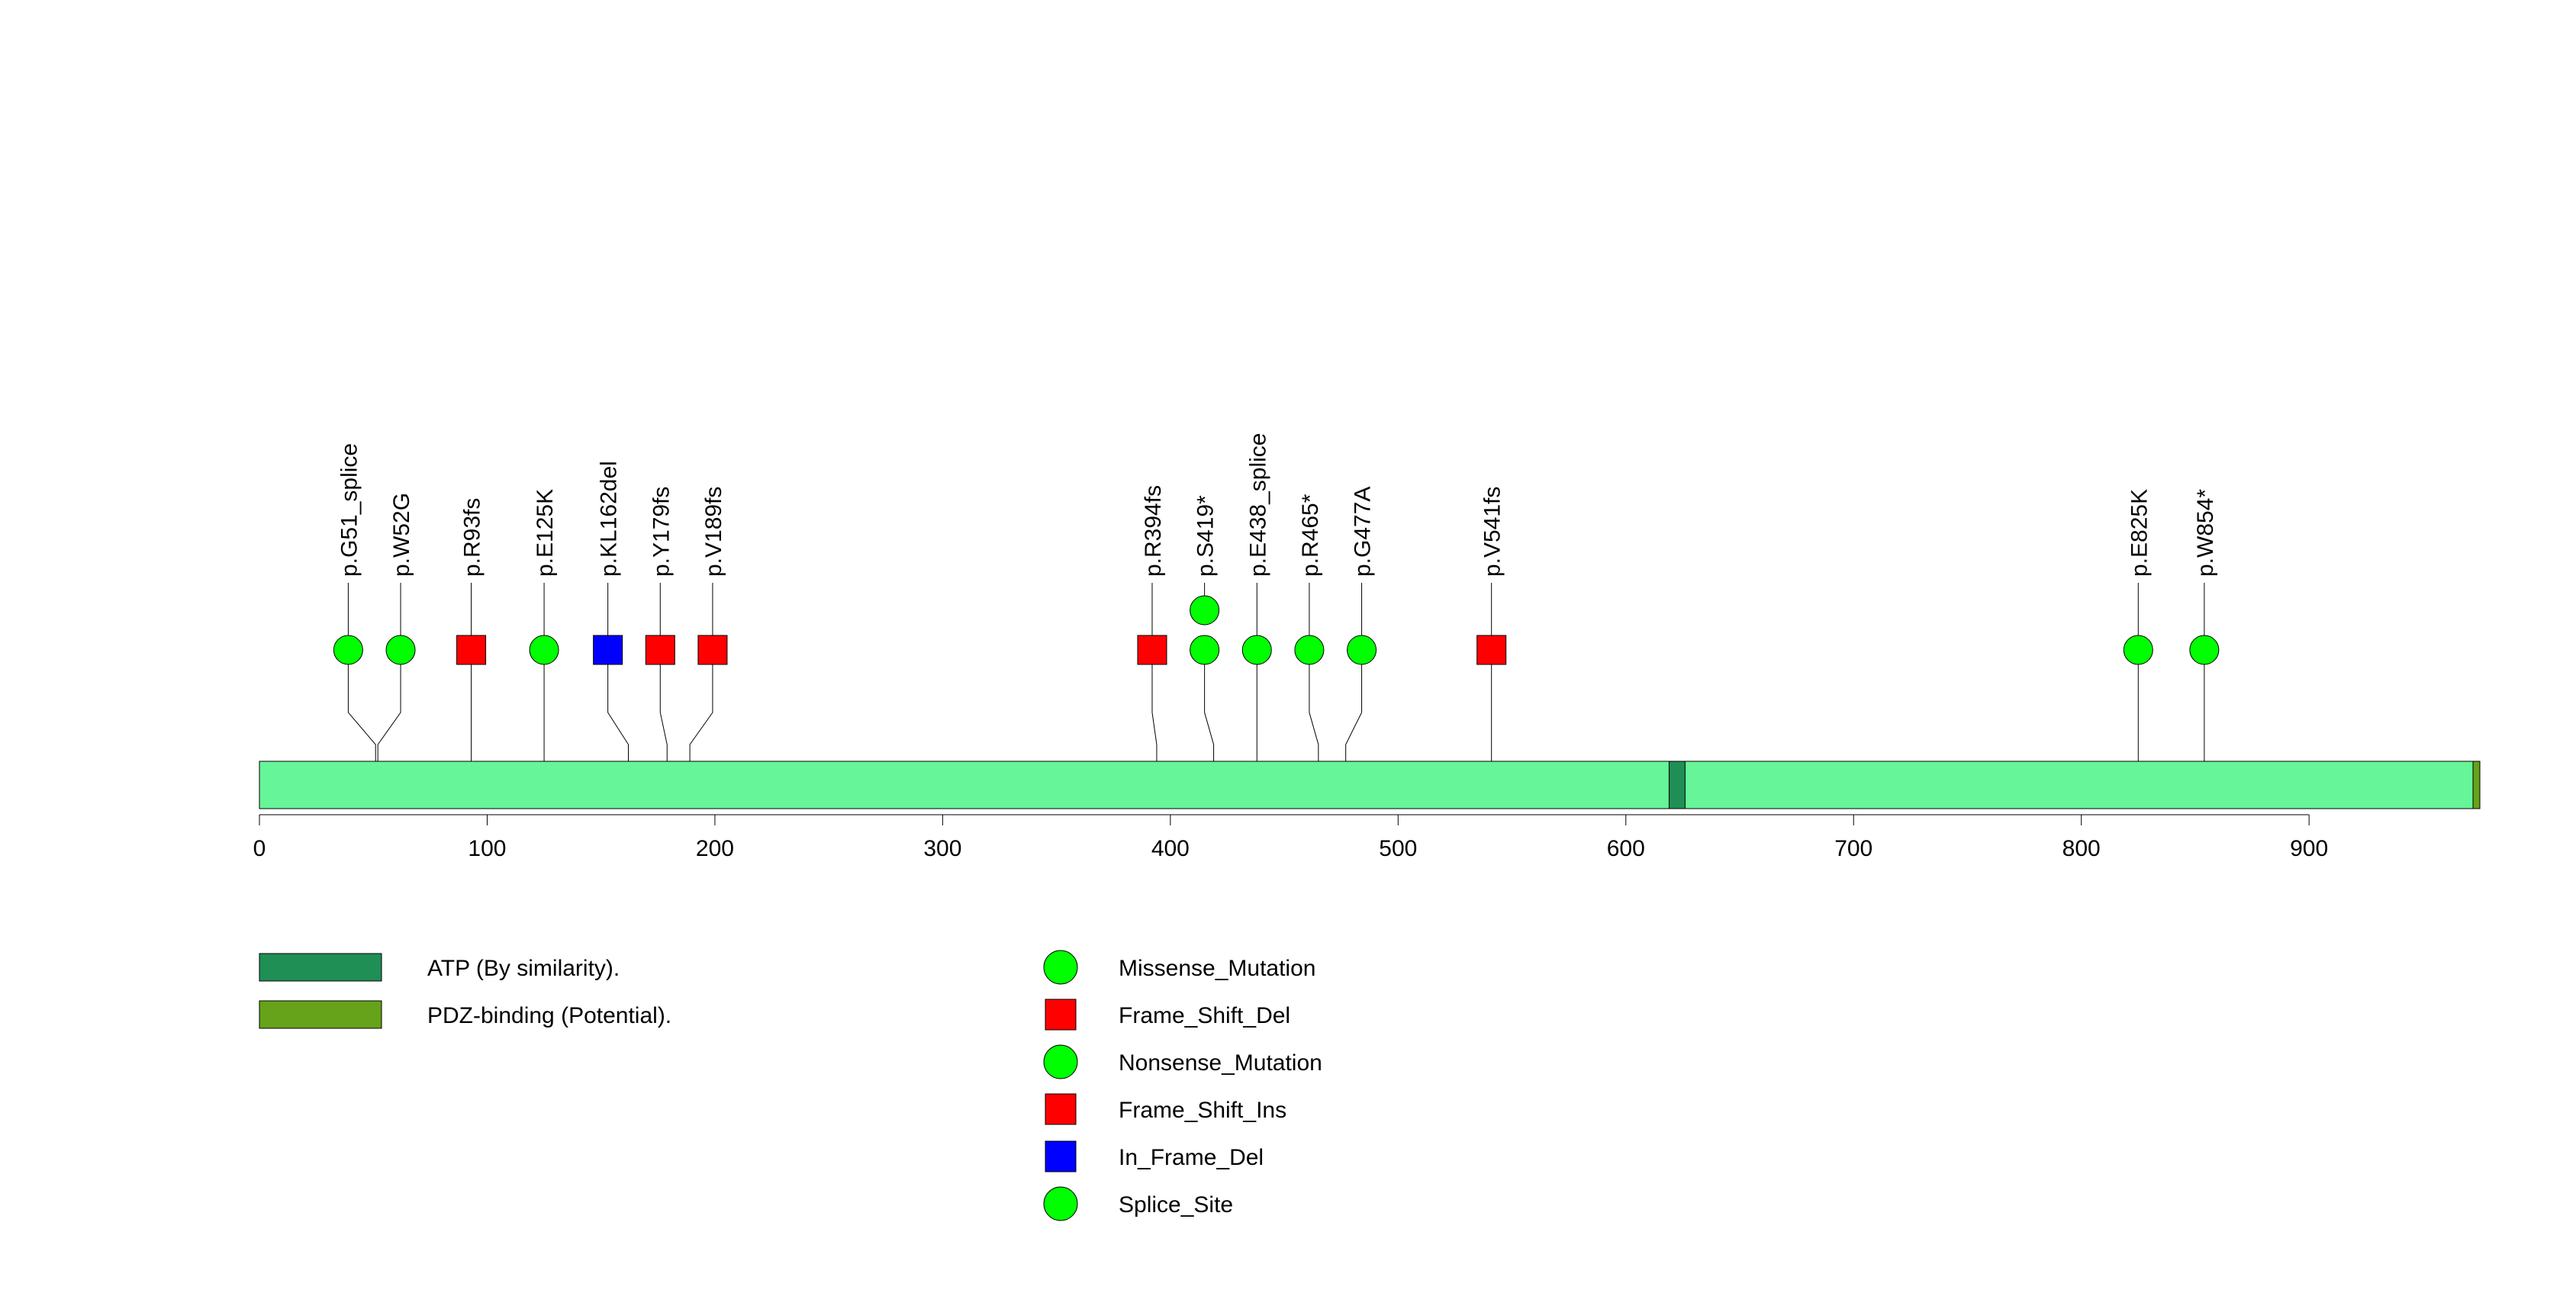  Describe the element at coordinates (1217, 968) in the screenshot. I see `legend-mutation-label: Missense_Mutation` at that location.